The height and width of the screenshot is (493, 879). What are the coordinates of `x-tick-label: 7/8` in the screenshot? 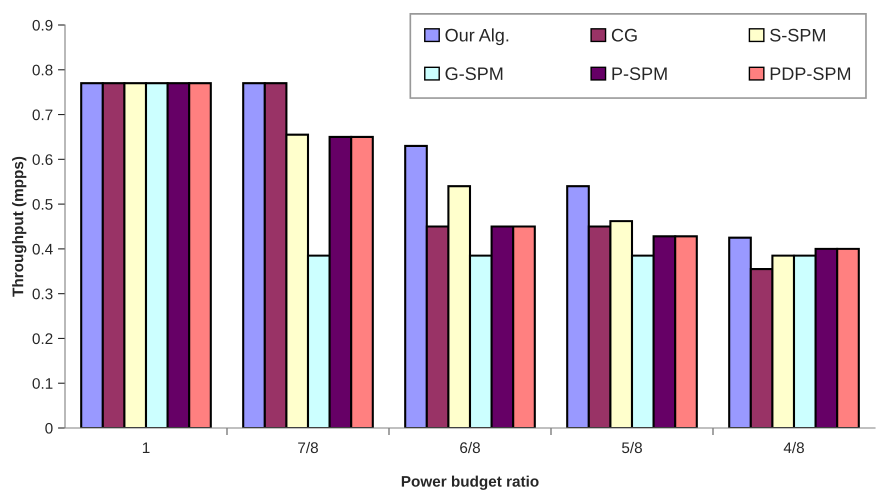 It's located at (308, 448).